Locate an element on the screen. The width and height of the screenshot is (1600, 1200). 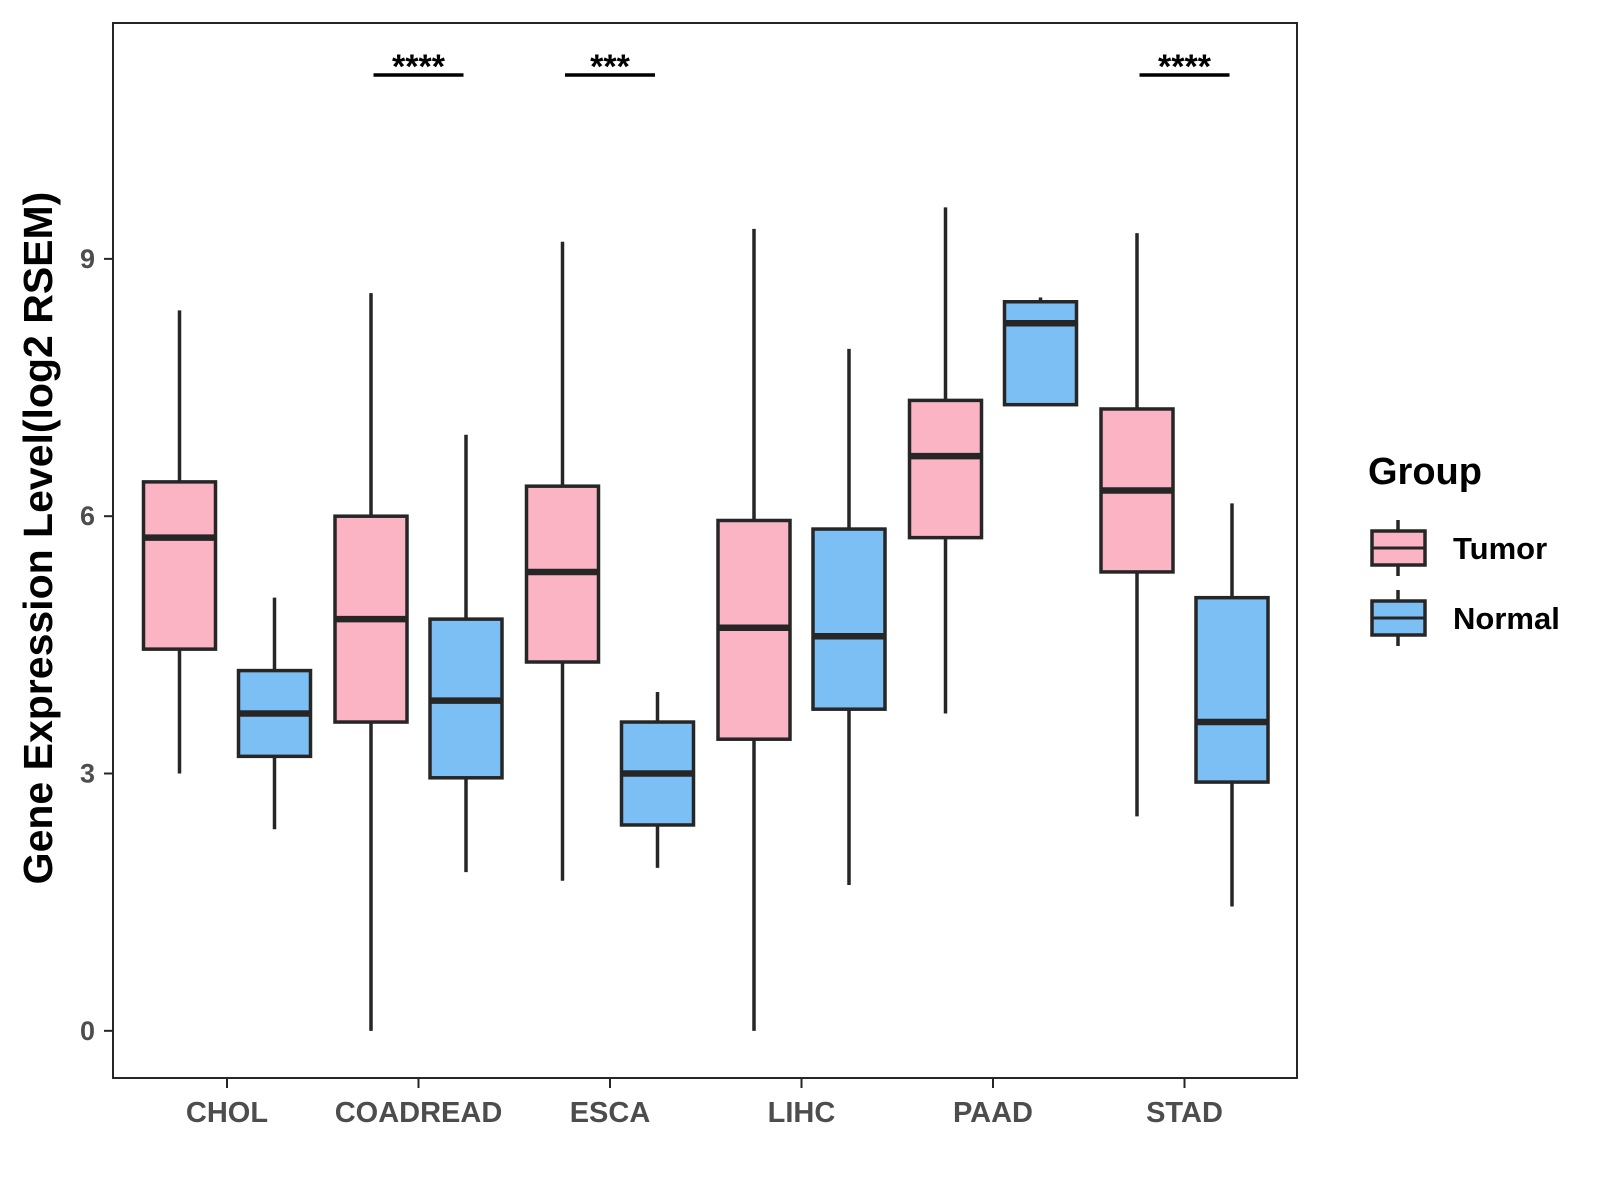
legend-item-tumor: Tumor is located at coordinates (1458, 548).